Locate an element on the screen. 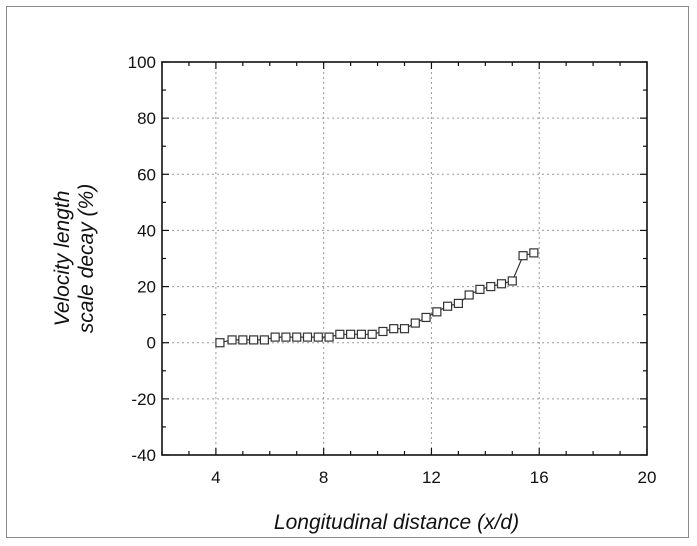  y-axis-title-line-1: Velocity length is located at coordinates (62, 259).